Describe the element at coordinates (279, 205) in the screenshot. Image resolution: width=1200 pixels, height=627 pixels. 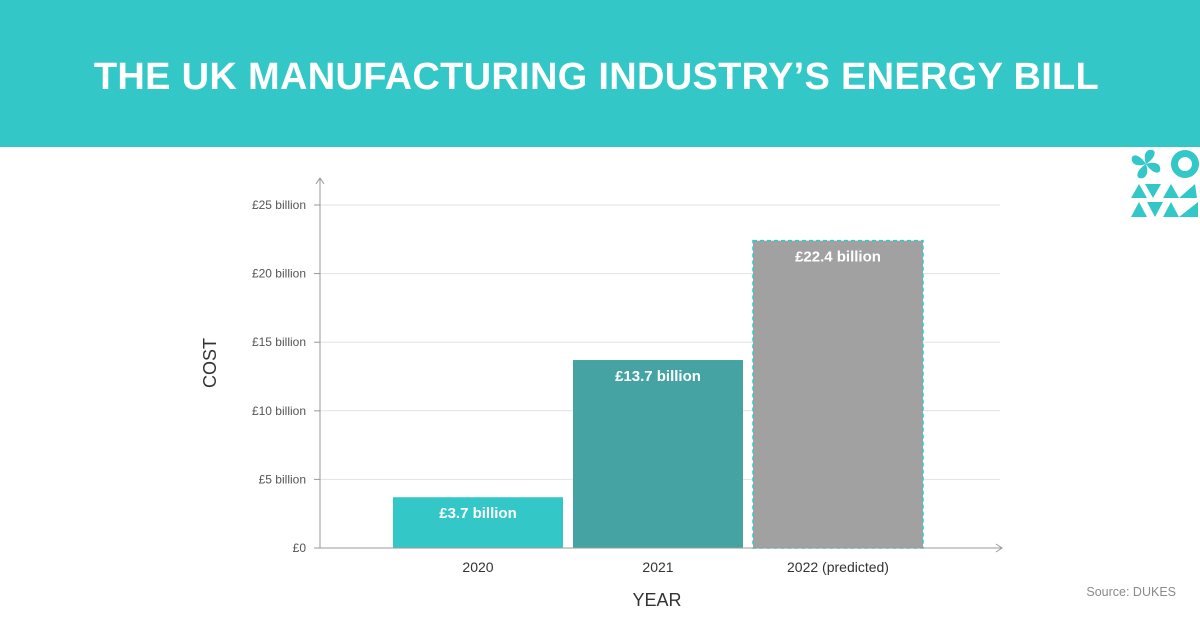
I see `y-tick-label: £25 billion` at that location.